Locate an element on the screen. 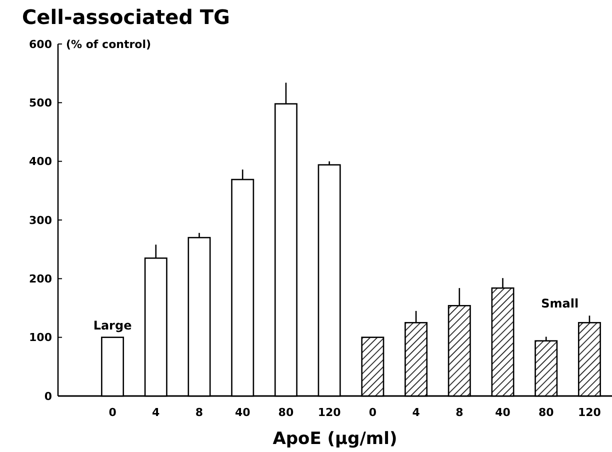 The width and height of the screenshot is (612, 452). y-tick-label: 100 is located at coordinates (40, 337).